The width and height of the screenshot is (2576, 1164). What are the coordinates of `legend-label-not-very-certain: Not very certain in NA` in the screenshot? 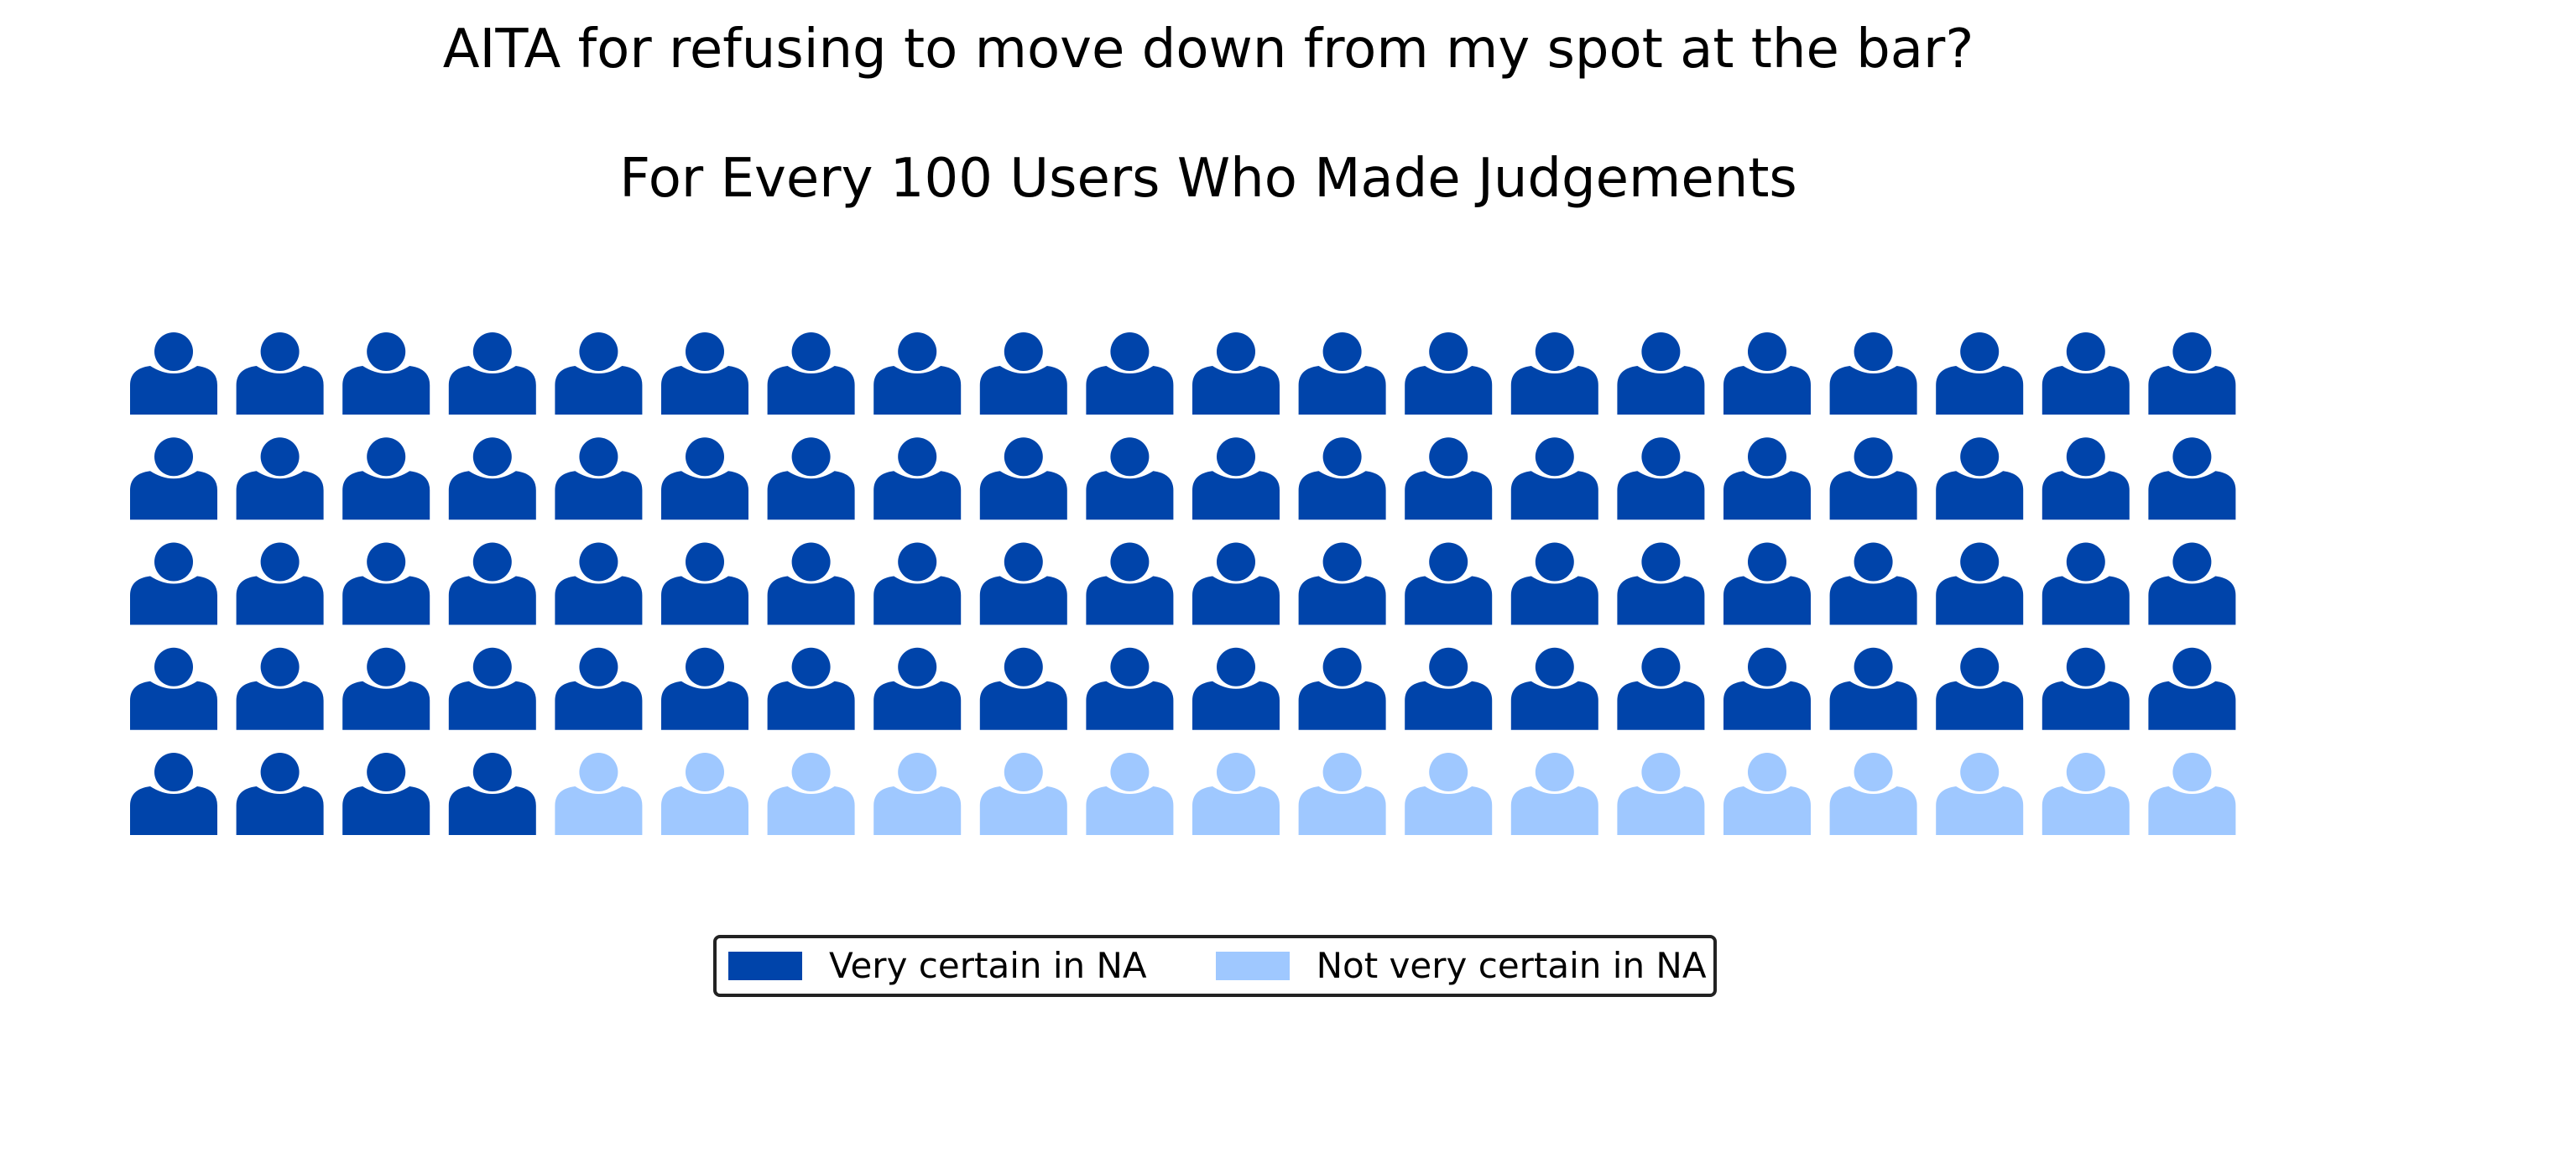 It's located at (1511, 965).